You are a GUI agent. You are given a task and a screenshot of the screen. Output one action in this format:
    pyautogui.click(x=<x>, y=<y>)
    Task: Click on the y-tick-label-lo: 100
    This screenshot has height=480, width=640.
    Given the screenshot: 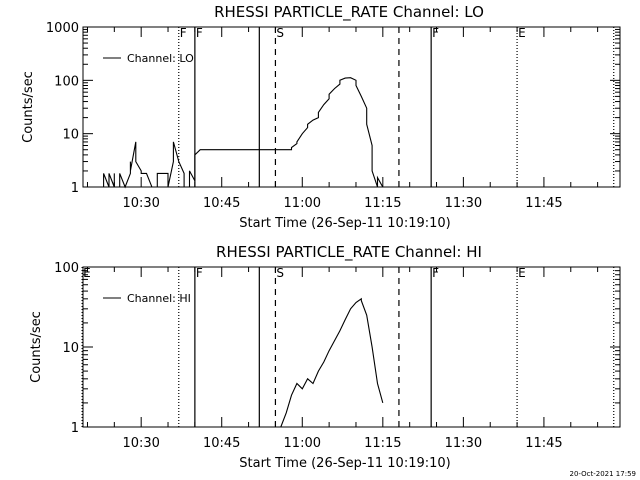 What is the action you would take?
    pyautogui.click(x=66, y=81)
    